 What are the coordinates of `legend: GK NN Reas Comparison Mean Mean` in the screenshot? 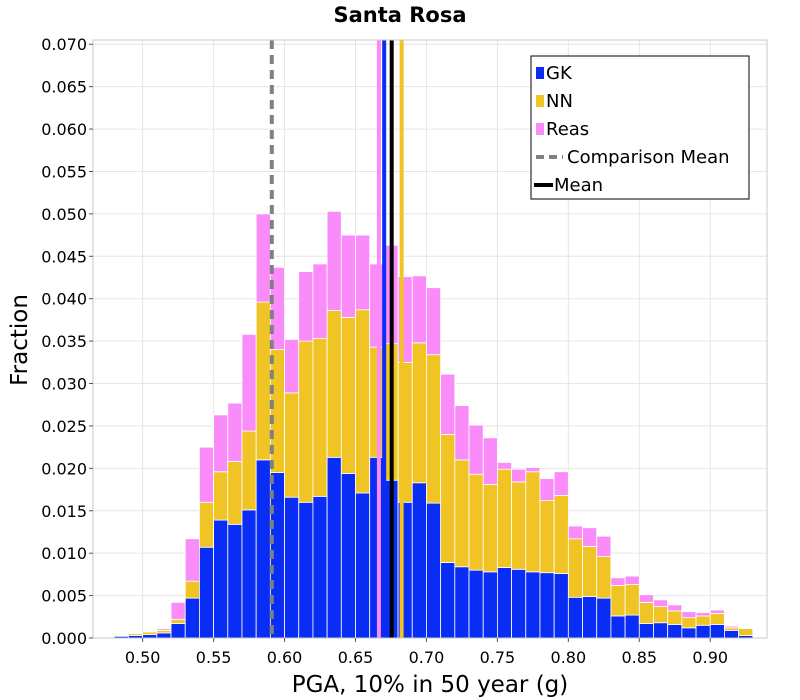 It's located at (640, 127).